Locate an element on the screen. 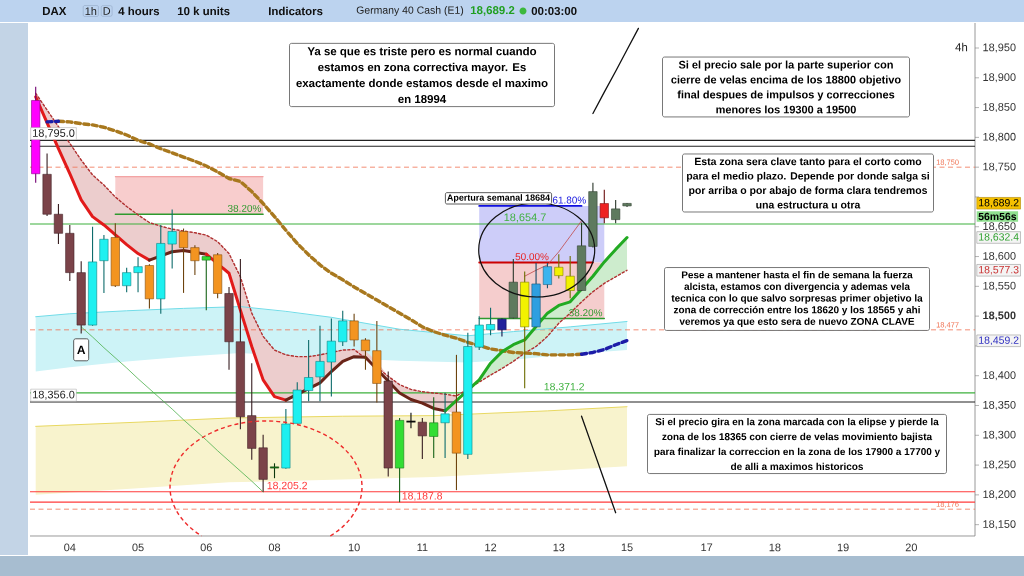 This screenshot has width=1024, height=576. y-tick-label: 18,550 is located at coordinates (999, 286).